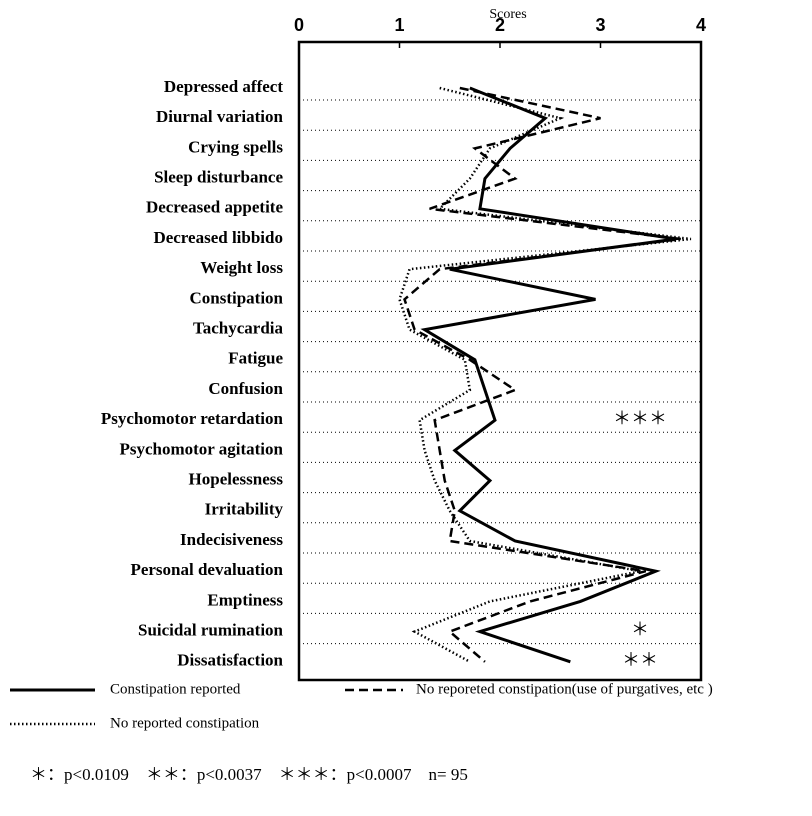  I want to click on category-label: Irritability, so click(244, 509).